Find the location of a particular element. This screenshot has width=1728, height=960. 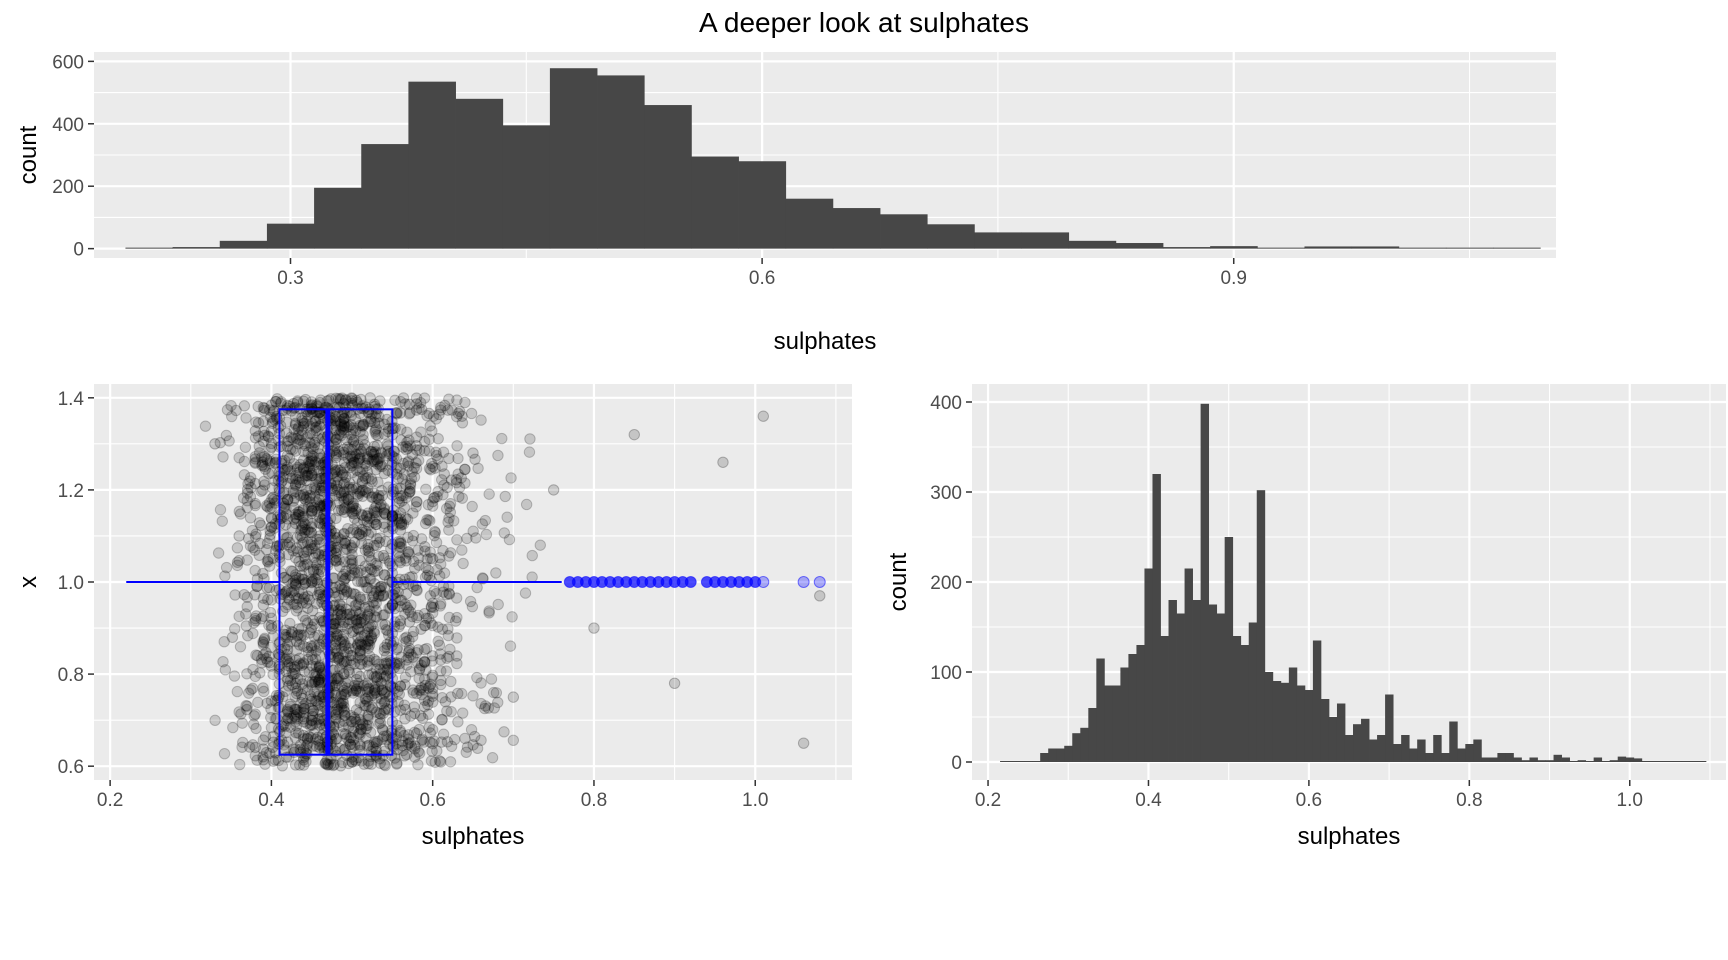

x-axis-title: sulphates is located at coordinates (825, 341).